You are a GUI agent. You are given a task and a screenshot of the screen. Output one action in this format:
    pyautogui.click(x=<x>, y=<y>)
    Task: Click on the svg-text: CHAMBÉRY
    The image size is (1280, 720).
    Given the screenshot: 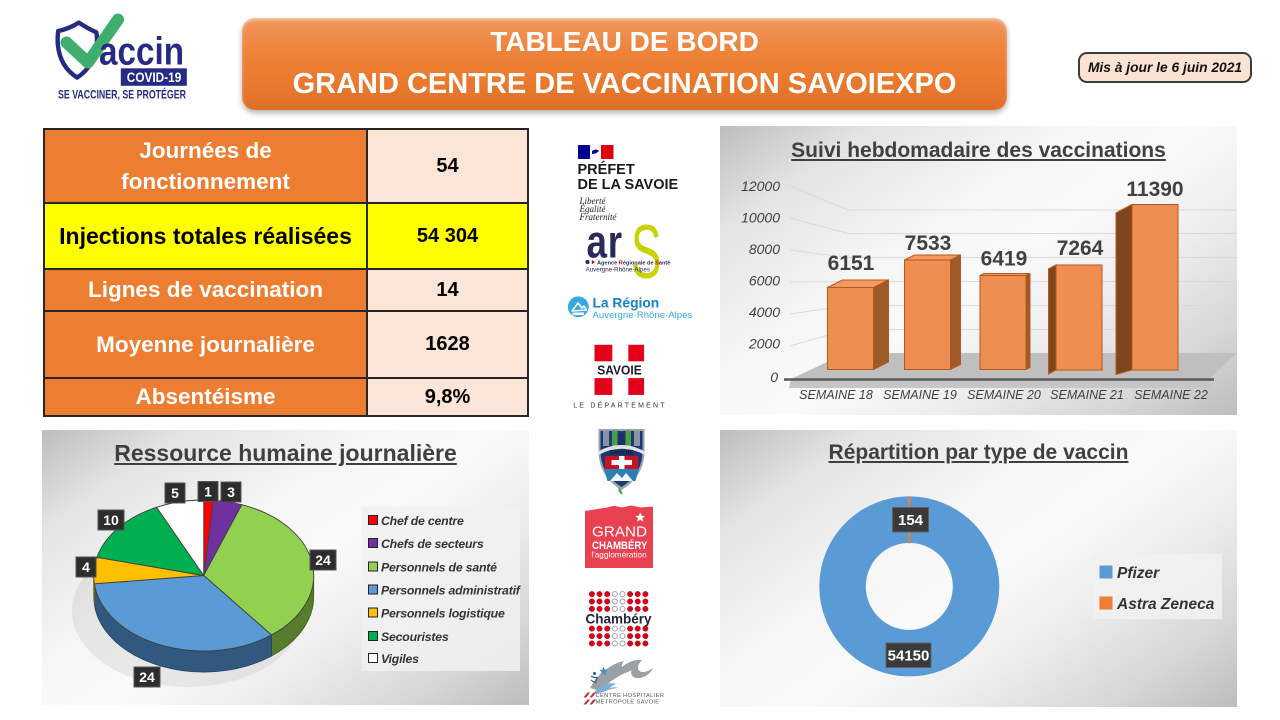 What is the action you would take?
    pyautogui.click(x=620, y=545)
    